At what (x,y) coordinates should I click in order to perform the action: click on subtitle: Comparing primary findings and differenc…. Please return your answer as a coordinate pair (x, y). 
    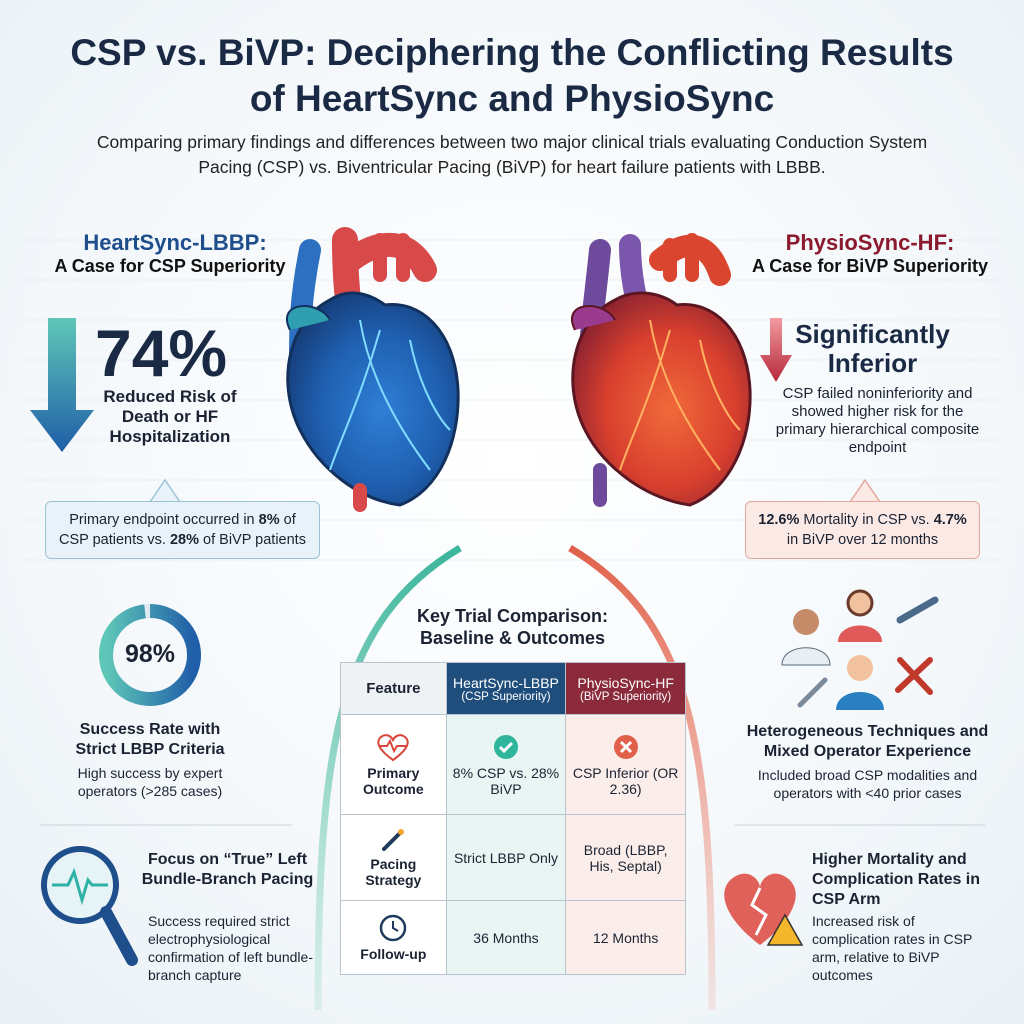
    Looking at the image, I should click on (512, 154).